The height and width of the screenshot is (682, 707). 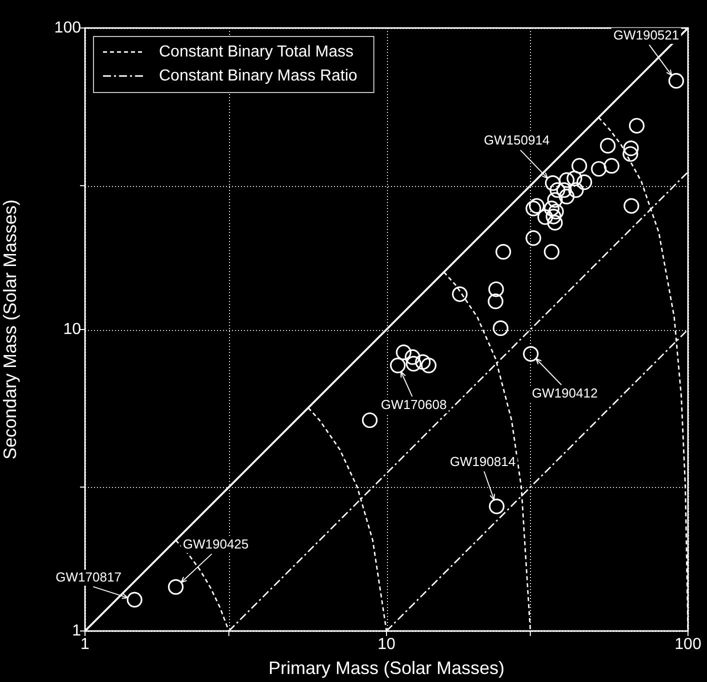 I want to click on annotation: GW190814, so click(x=483, y=461).